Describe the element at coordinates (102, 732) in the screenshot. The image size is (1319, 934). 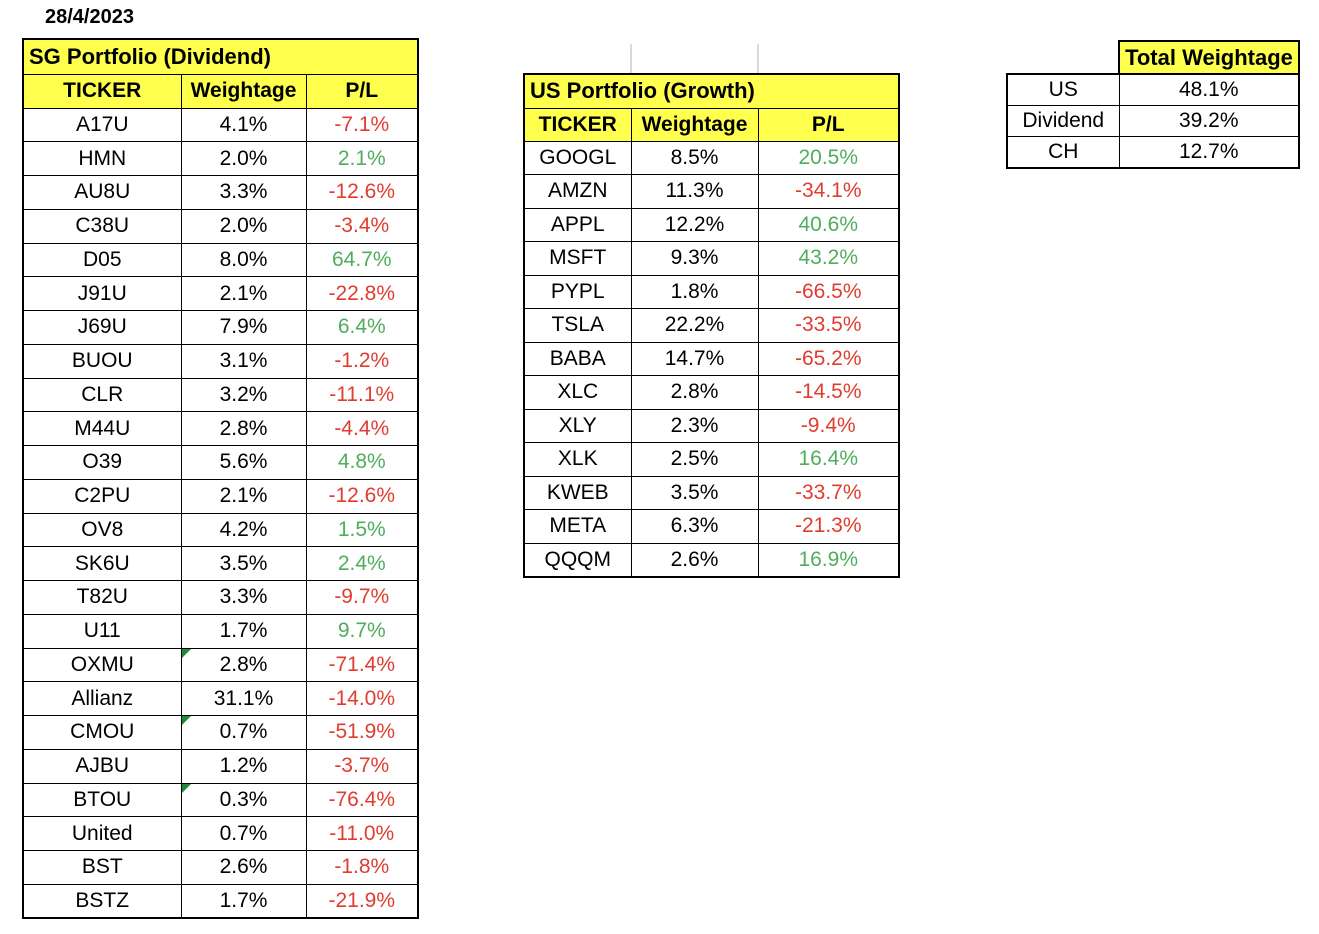
I see `ticker-cell: CMOU` at that location.